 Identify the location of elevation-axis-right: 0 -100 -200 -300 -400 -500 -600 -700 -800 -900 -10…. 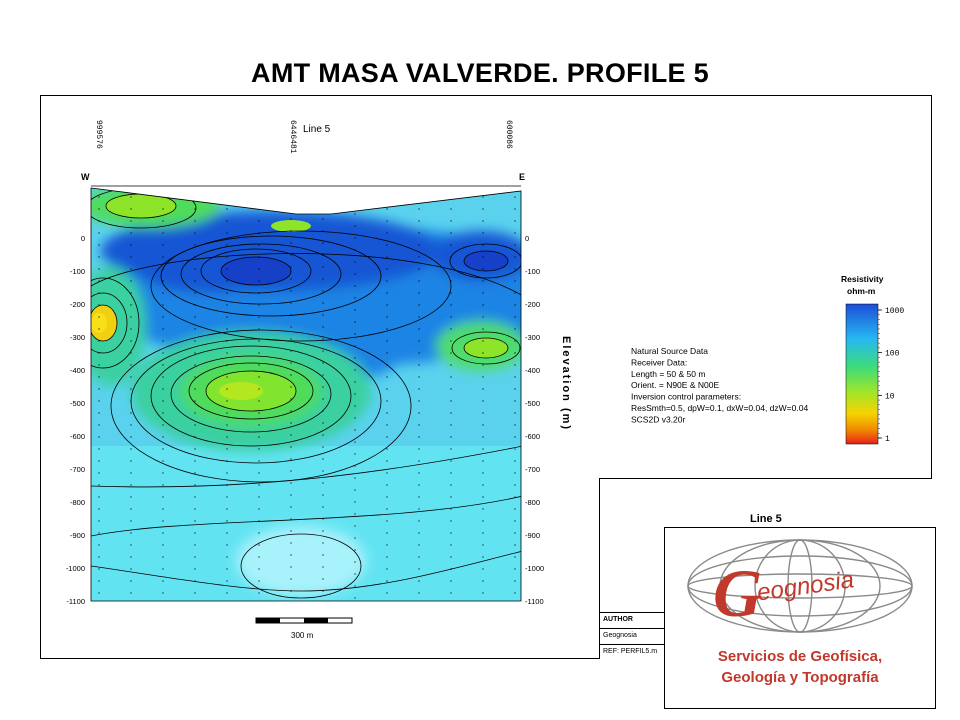
(534, 420).